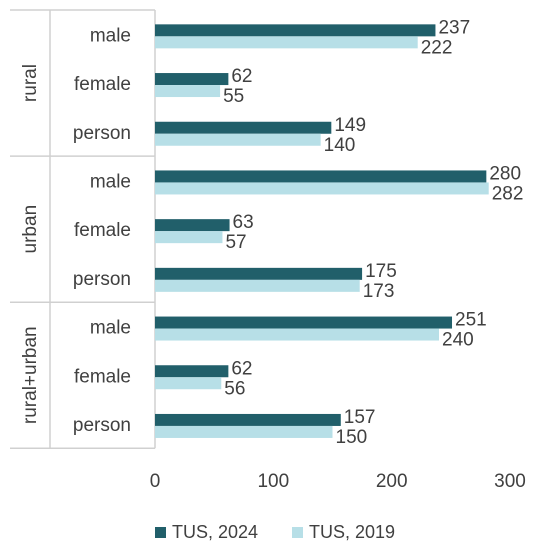 The image size is (556, 556). I want to click on data-label: 57, so click(235, 242).